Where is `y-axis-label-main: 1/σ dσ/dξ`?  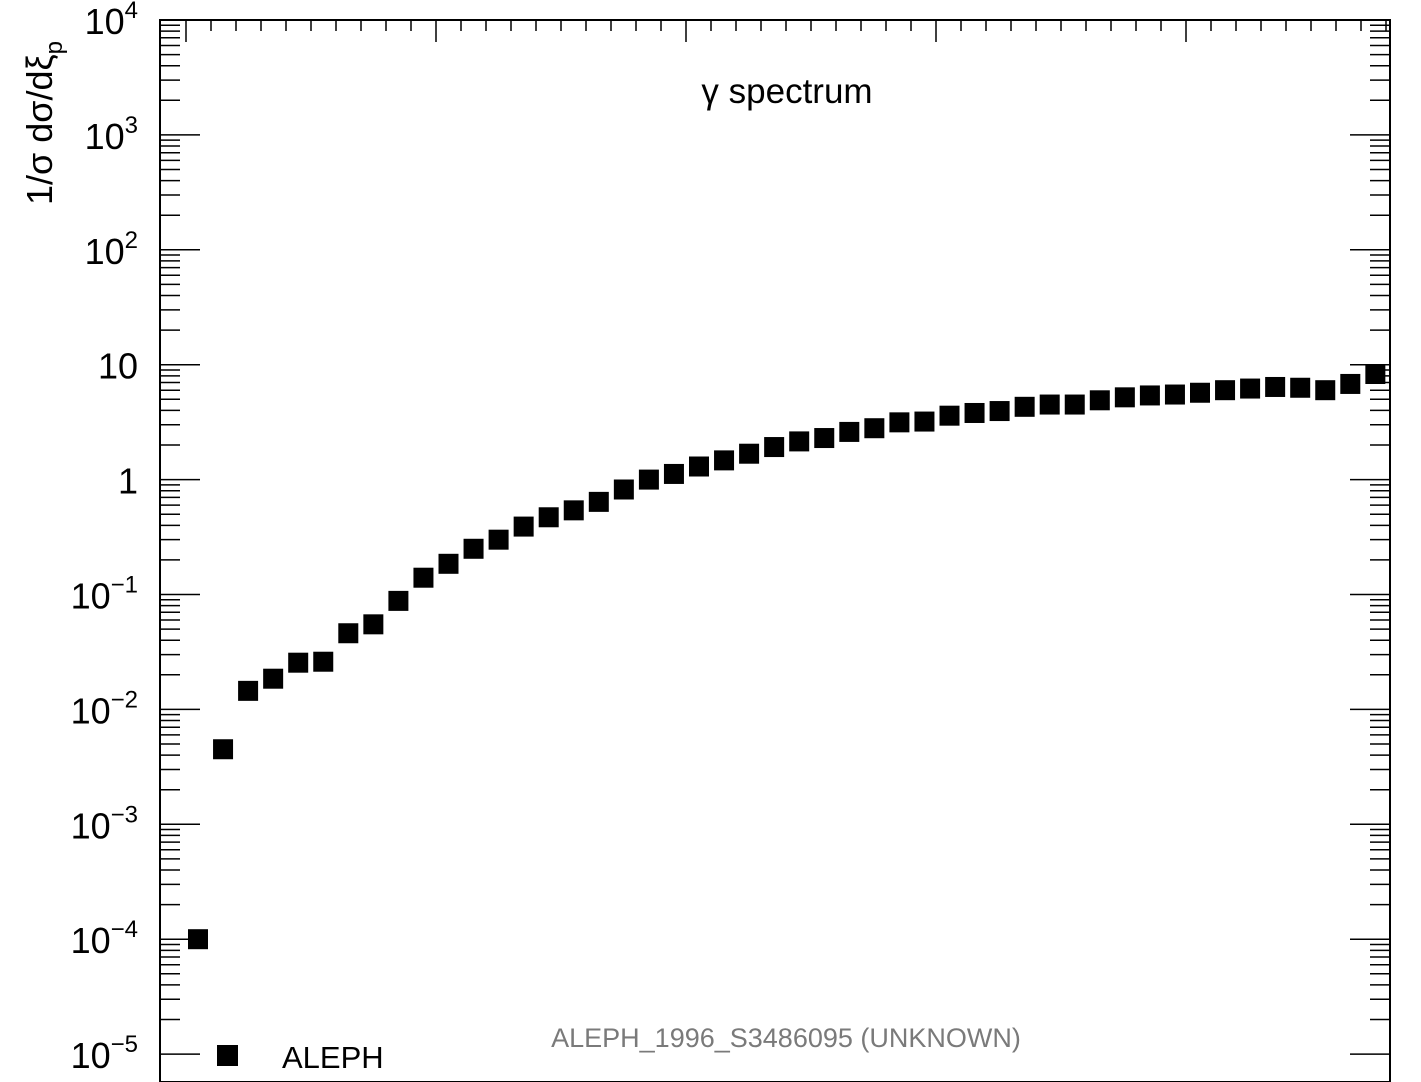 y-axis-label-main: 1/σ dσ/dξ is located at coordinates (39, 129).